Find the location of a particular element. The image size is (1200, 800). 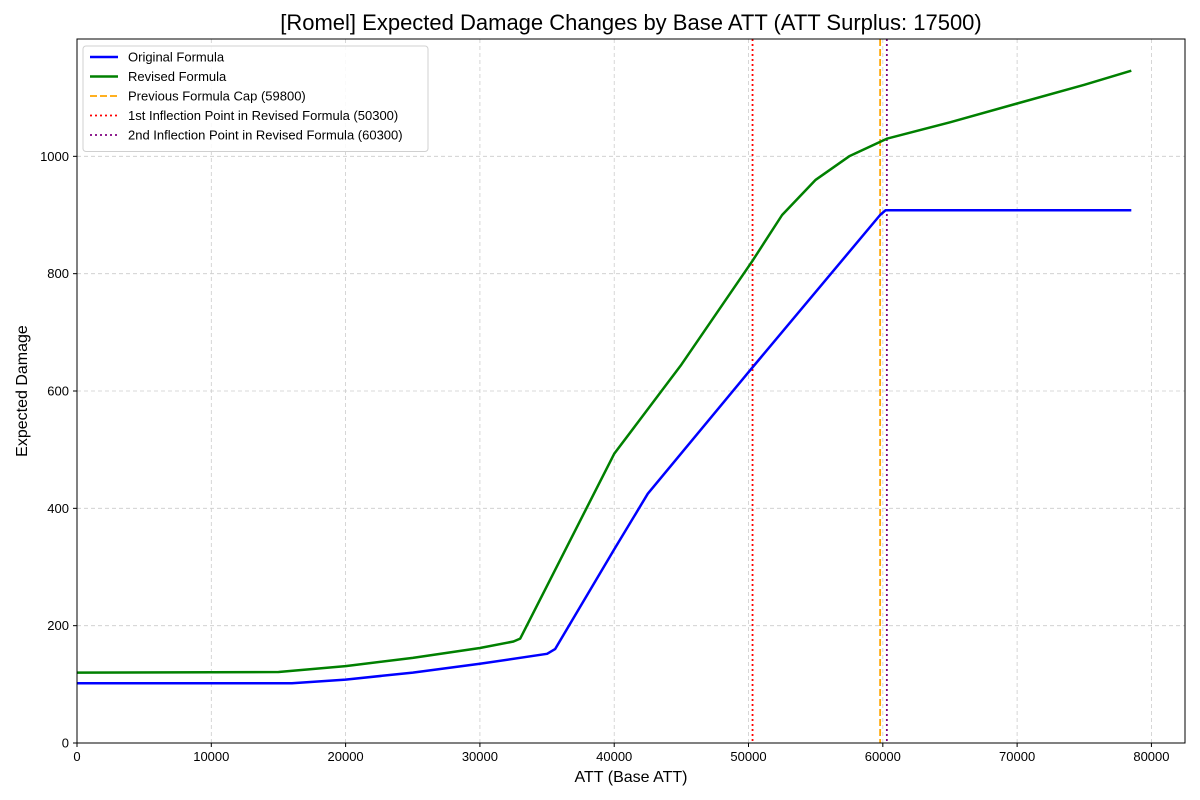

x-tick-label: 10000 is located at coordinates (211, 756).